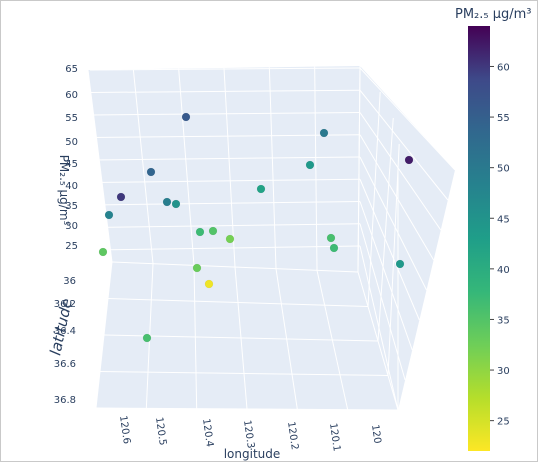 Image resolution: width=540 pixels, height=464 pixels. I want to click on x-tick-label: 120.6, so click(124, 430).